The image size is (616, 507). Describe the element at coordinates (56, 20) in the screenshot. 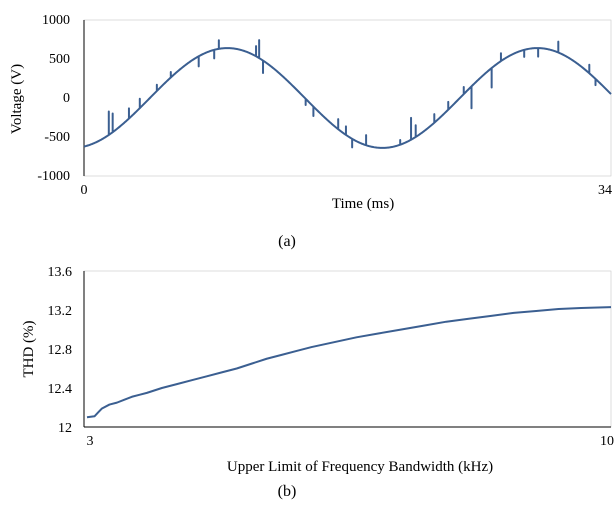

I see `panel-a-y-tick-1000: 1000` at that location.